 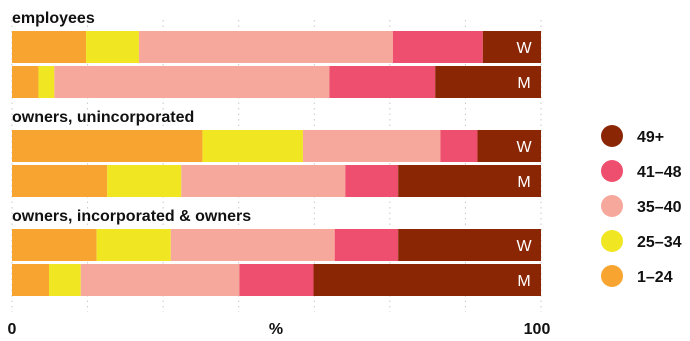 I want to click on legend-label: 1–24, so click(x=655, y=277).